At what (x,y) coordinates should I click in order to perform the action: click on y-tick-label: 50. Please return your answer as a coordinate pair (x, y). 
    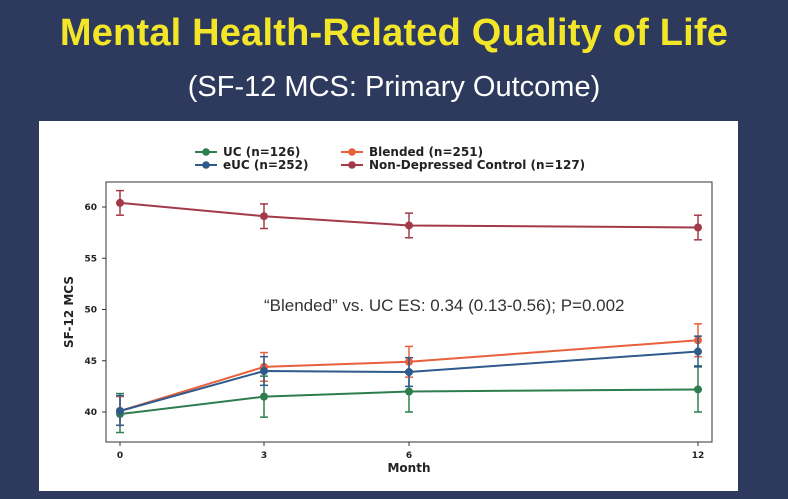
    Looking at the image, I should click on (90, 311).